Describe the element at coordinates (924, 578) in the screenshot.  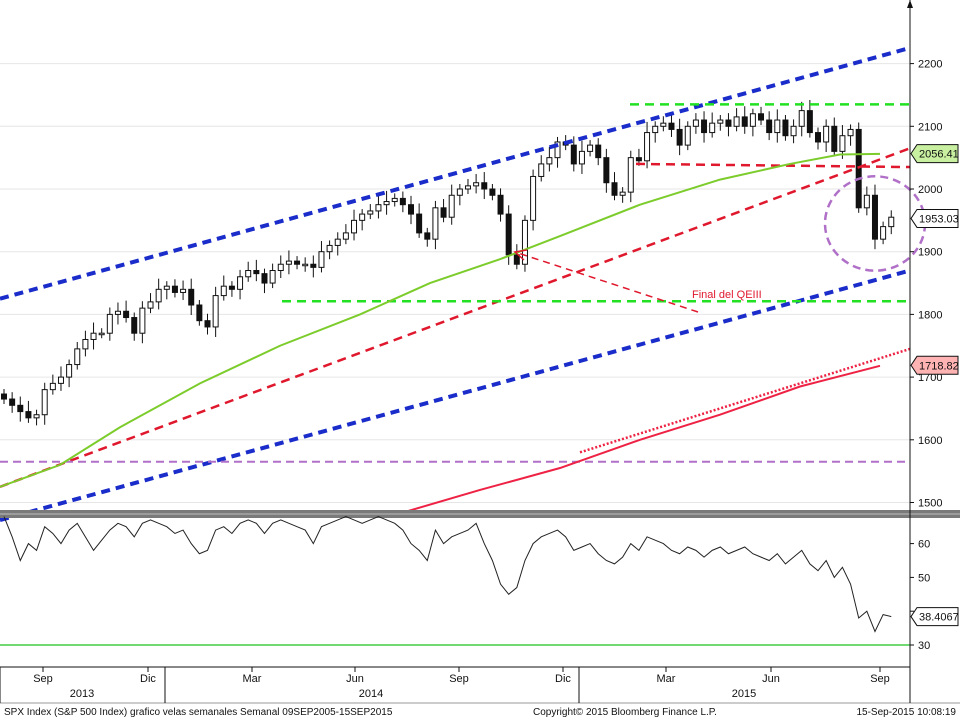
I see `rsi-tick-label: 50` at that location.